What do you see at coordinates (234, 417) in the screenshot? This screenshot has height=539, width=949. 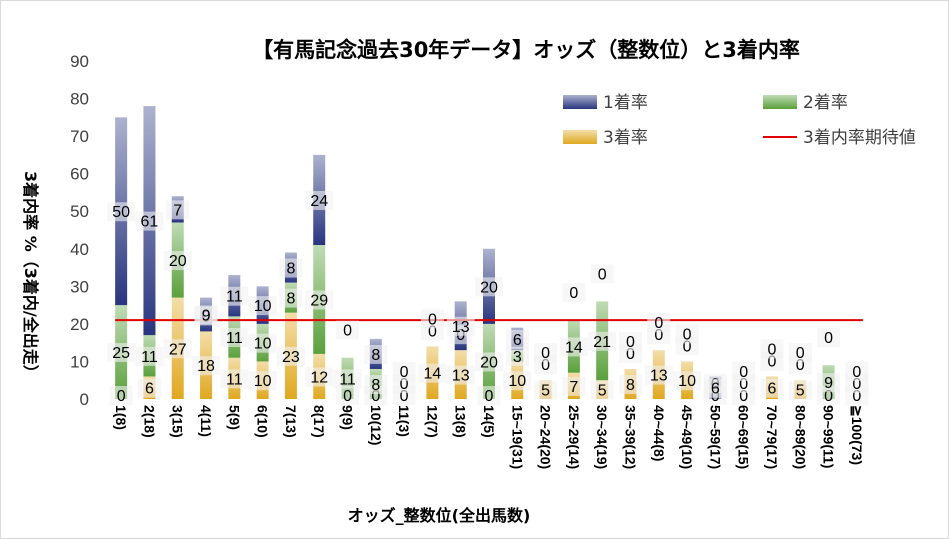 I see `x-tick-label: 5(9)` at bounding box center [234, 417].